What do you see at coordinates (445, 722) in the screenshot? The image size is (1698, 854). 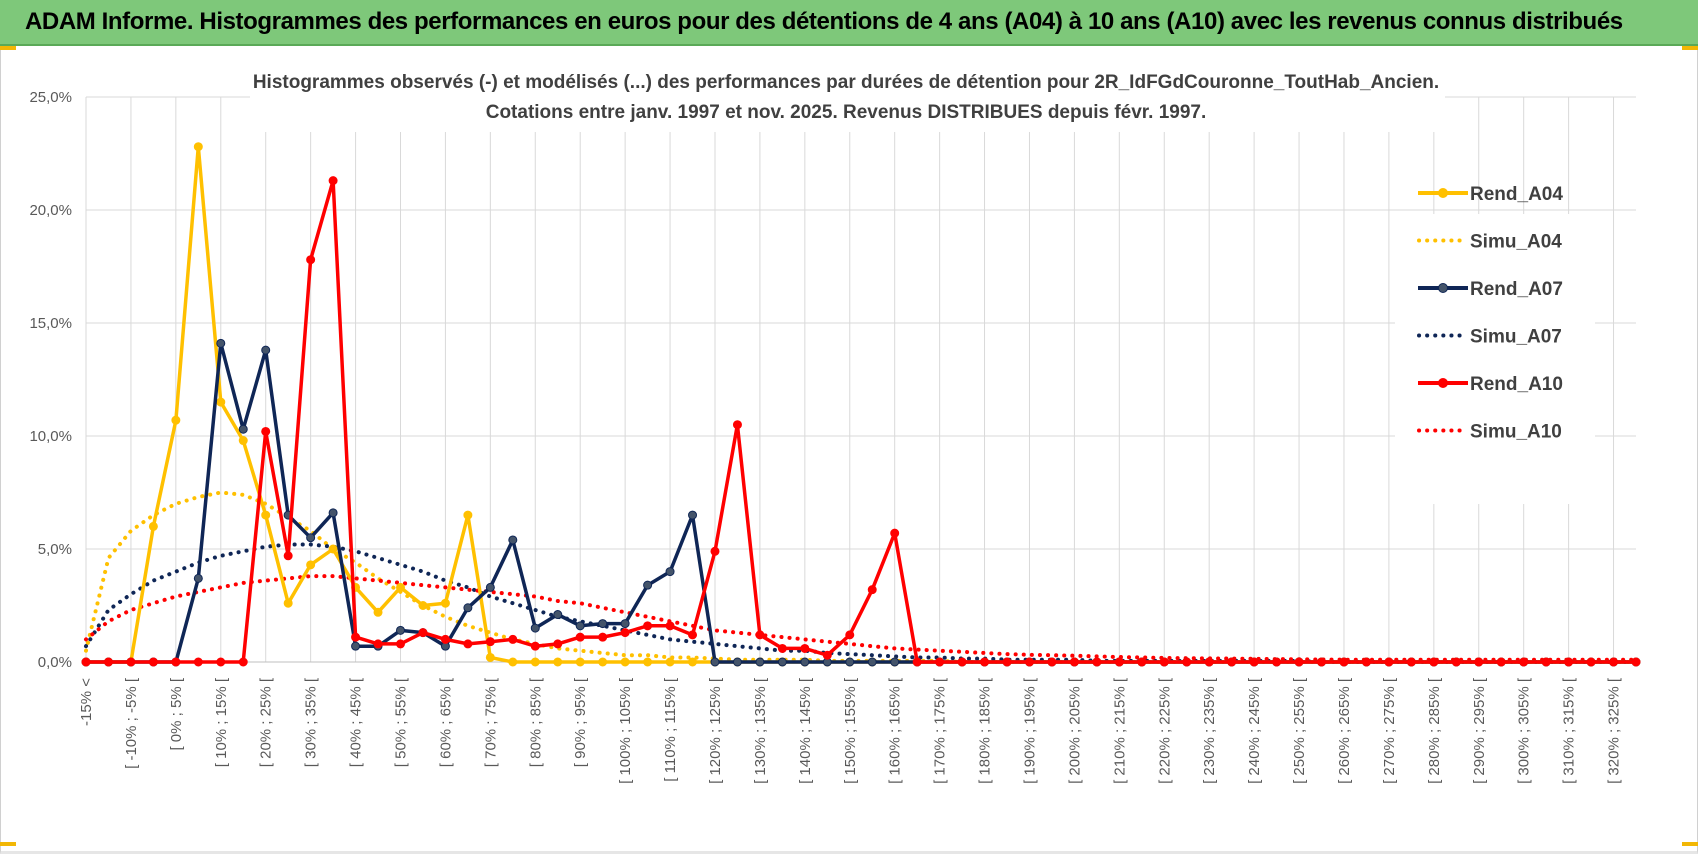 I see `x-tick-label: [ 60% ; 65% [` at bounding box center [445, 722].